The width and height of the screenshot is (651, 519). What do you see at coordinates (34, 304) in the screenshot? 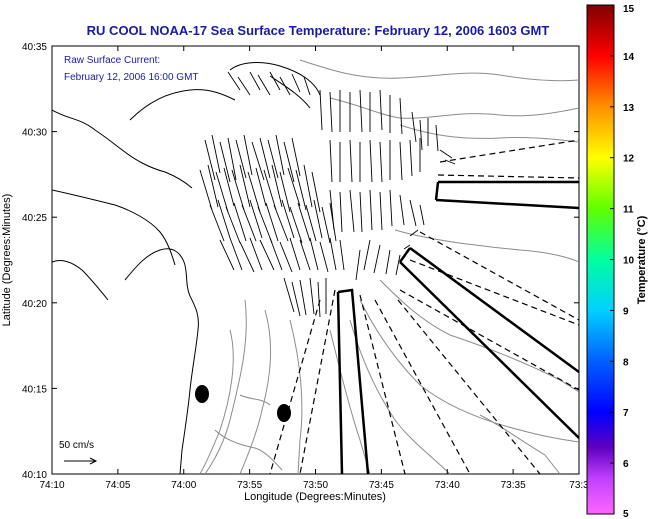
I see `y-tick-label: 40:20` at bounding box center [34, 304].